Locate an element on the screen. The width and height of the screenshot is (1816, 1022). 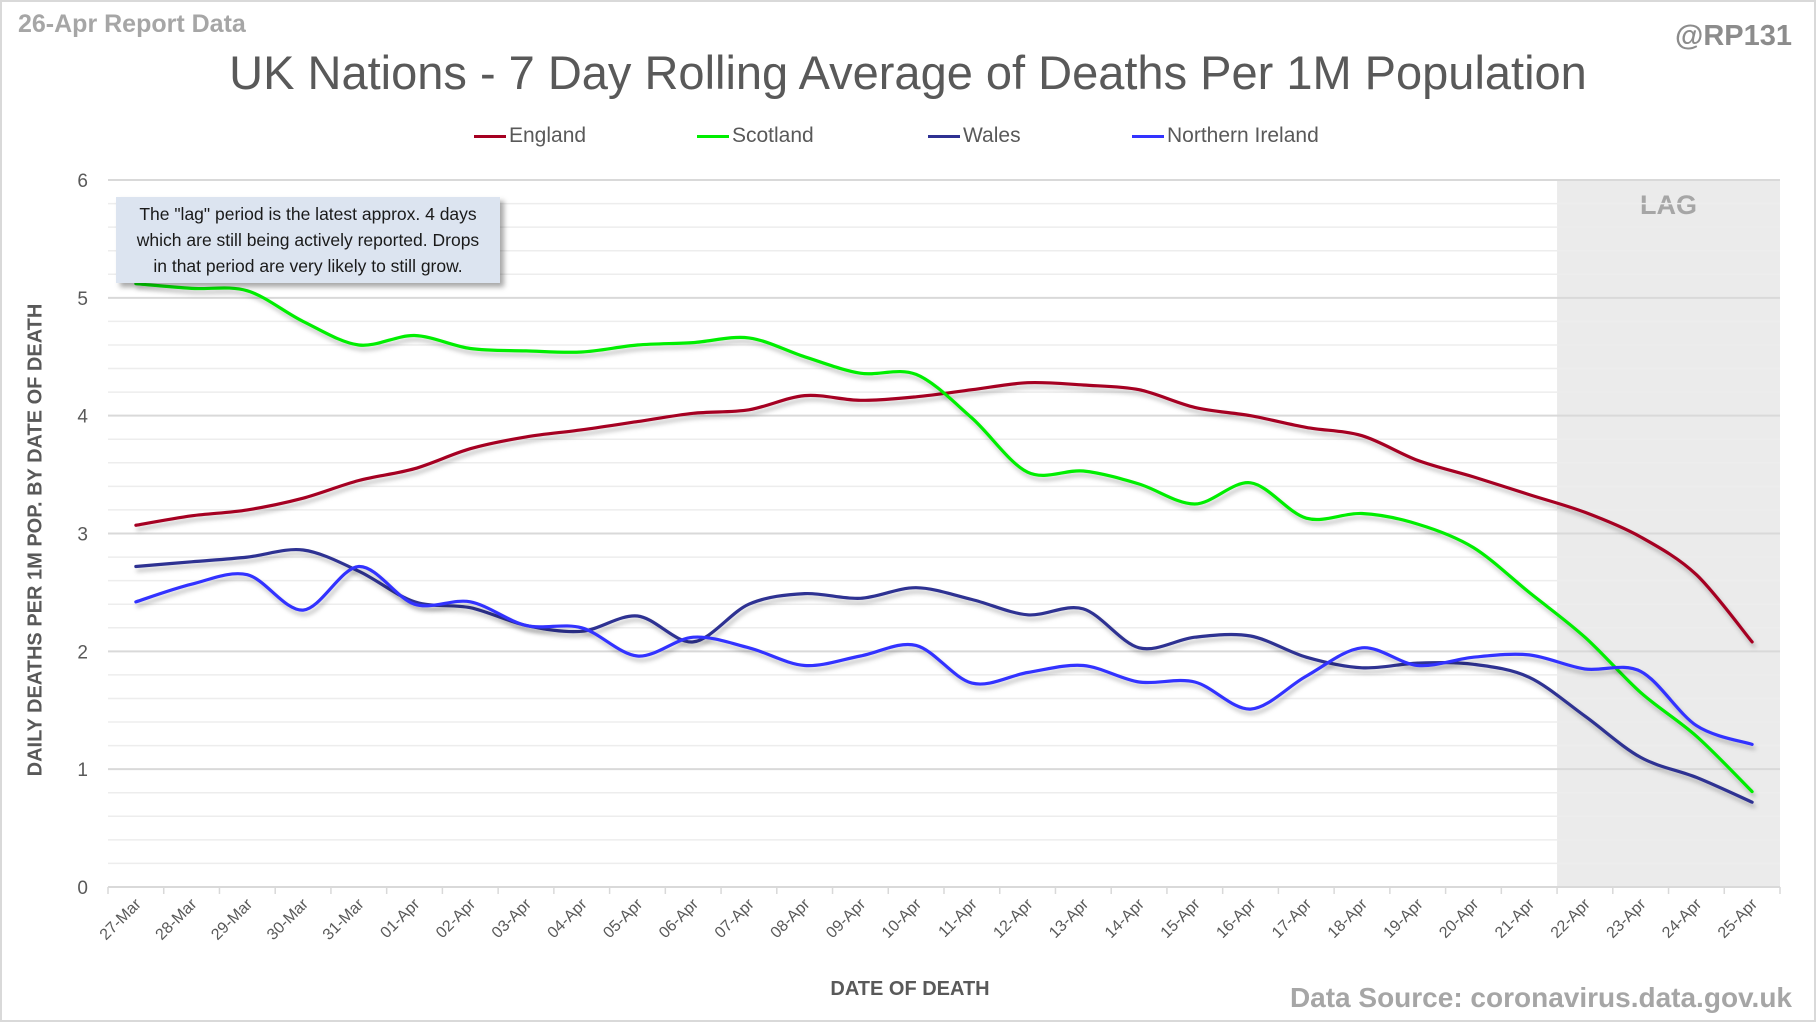
legend-item-scotland: Scotland is located at coordinates (755, 136).